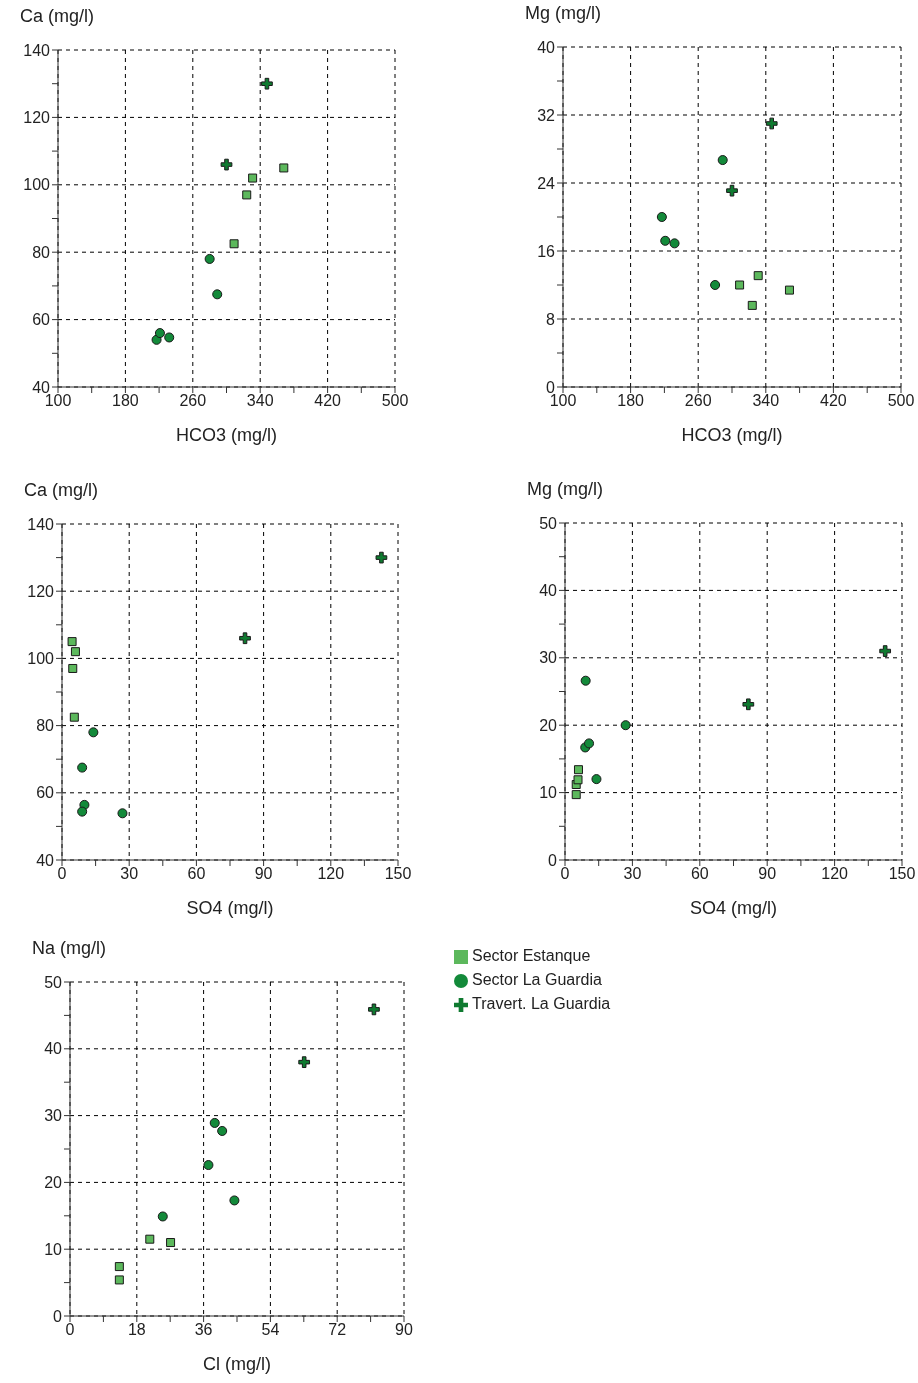  I want to click on y-tick-label: 32, so click(546, 115).